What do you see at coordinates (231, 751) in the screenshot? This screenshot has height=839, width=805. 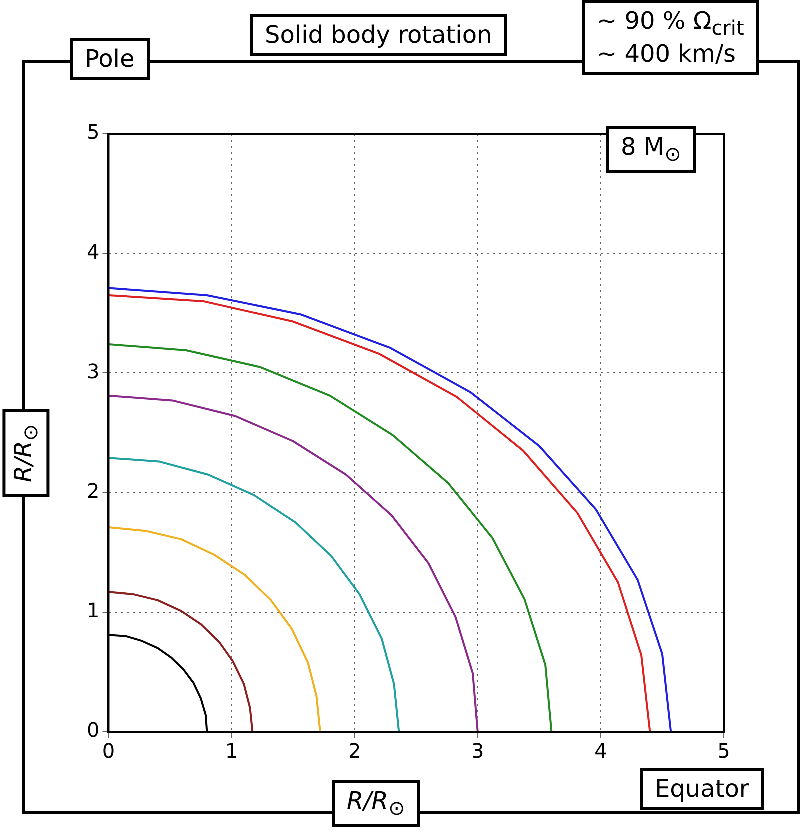 I see `x-tick-label: 1` at bounding box center [231, 751].